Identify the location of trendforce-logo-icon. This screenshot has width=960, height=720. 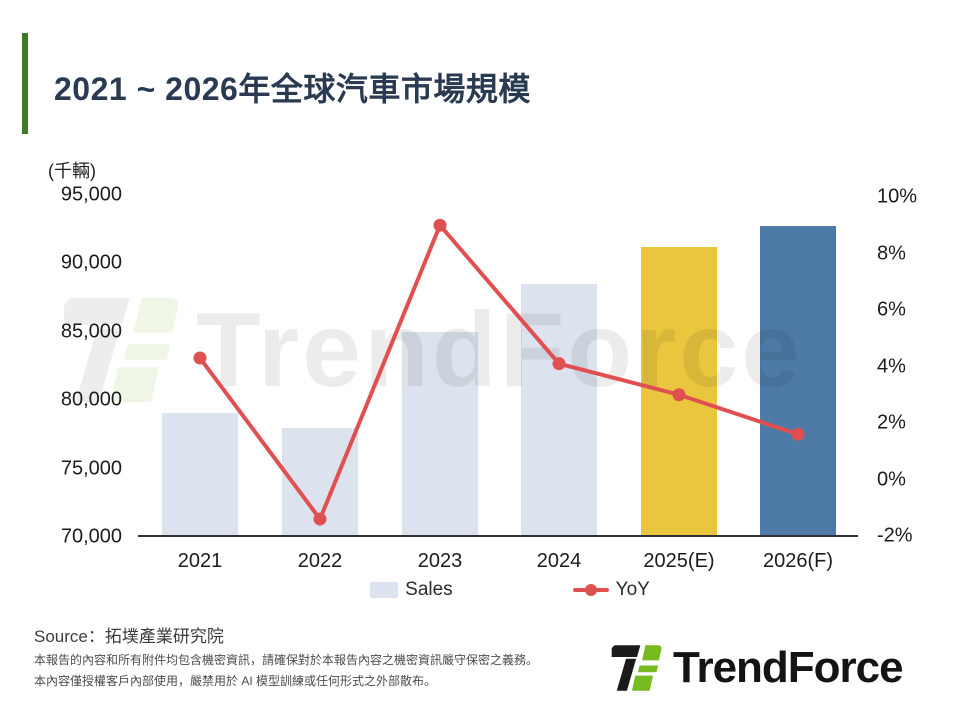
(637, 668).